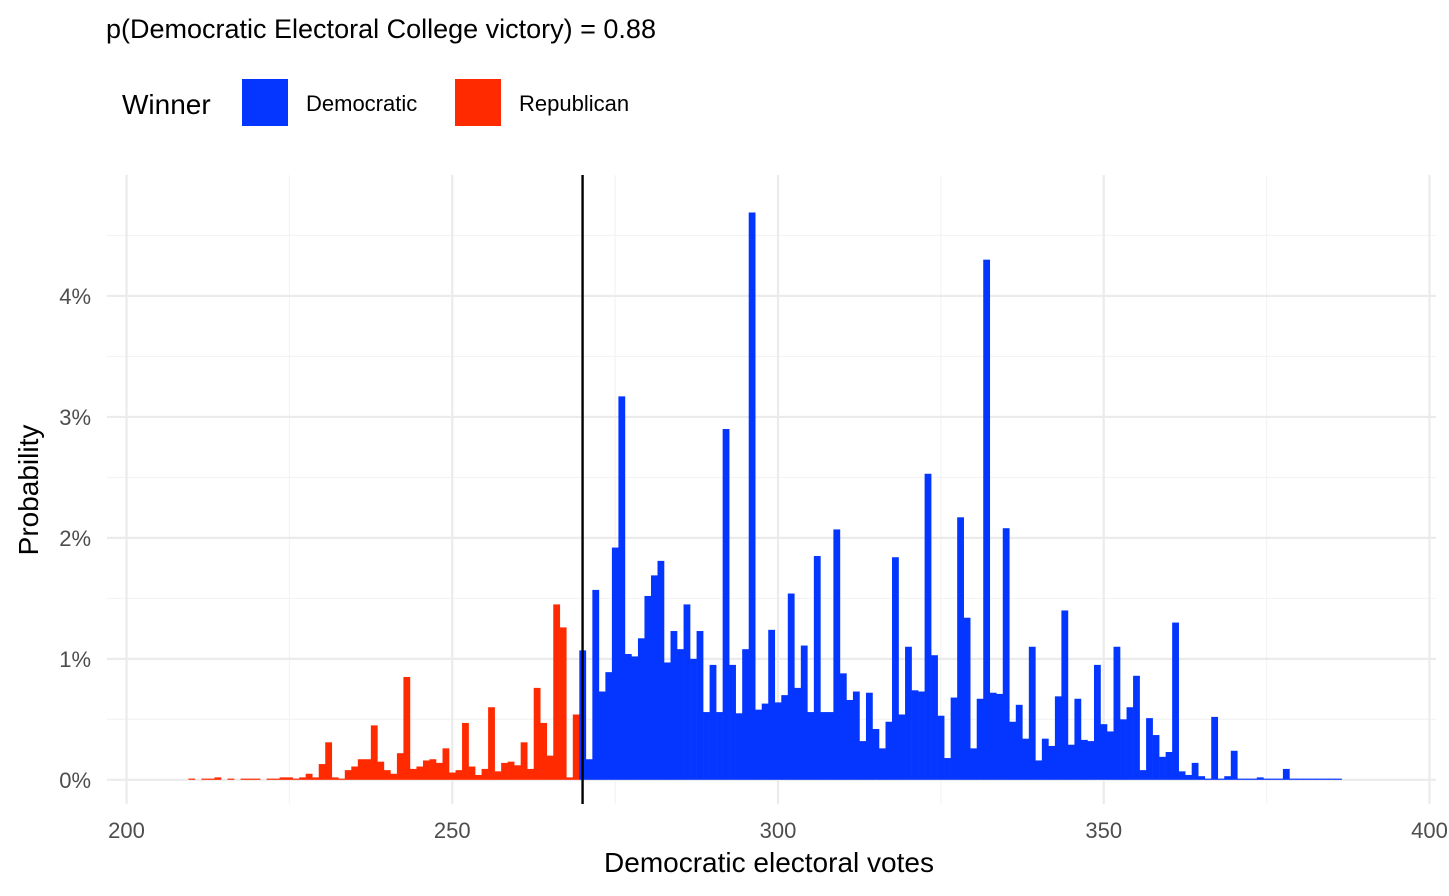 This screenshot has width=1449, height=896. Describe the element at coordinates (361, 103) in the screenshot. I see `legend-label-democratic: Democratic` at that location.